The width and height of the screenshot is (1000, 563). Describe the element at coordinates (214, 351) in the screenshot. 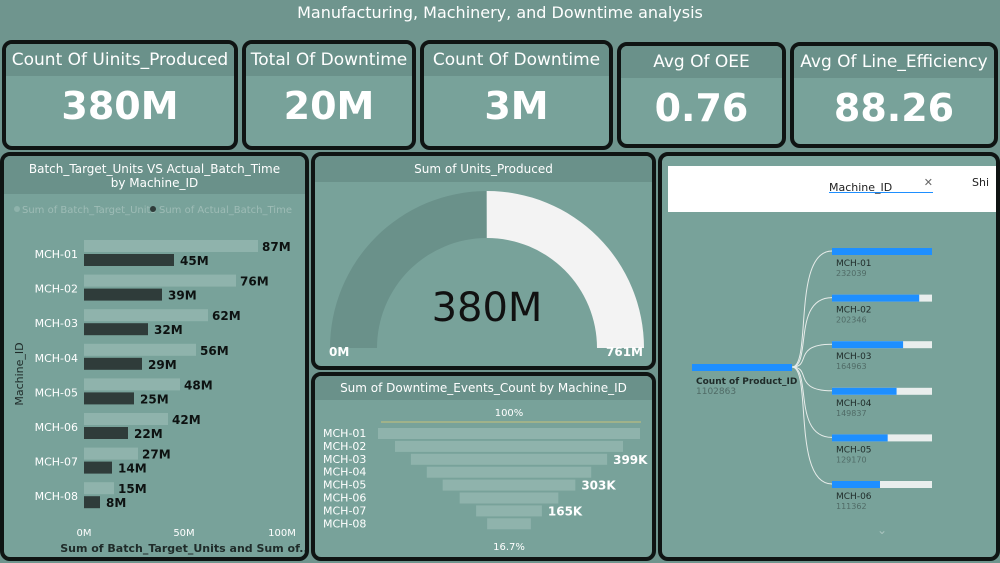

I see `bar-target-label: 56M` at that location.